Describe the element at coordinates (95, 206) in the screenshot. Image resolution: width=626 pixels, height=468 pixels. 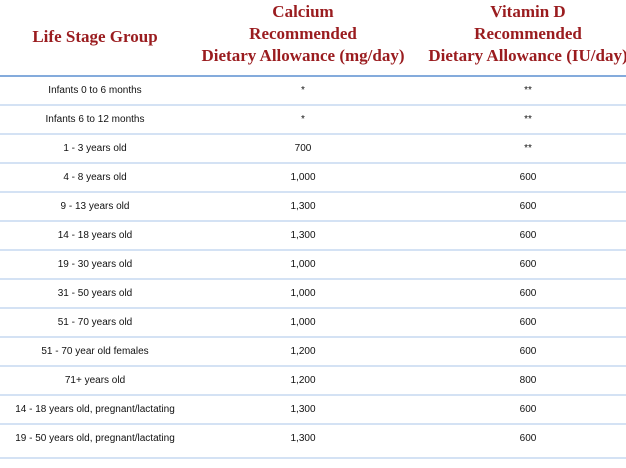
I see `table-cell: 9 - 13 years old` at that location.